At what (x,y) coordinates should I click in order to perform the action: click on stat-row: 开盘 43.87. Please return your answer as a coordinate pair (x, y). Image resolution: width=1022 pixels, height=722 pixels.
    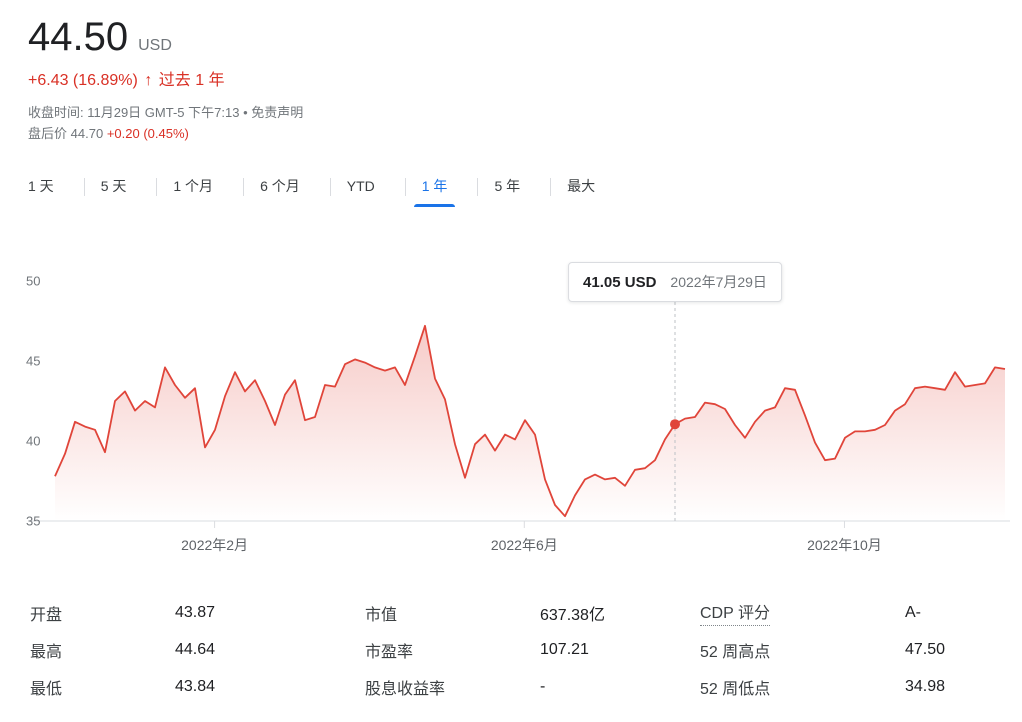
    Looking at the image, I should click on (197, 612).